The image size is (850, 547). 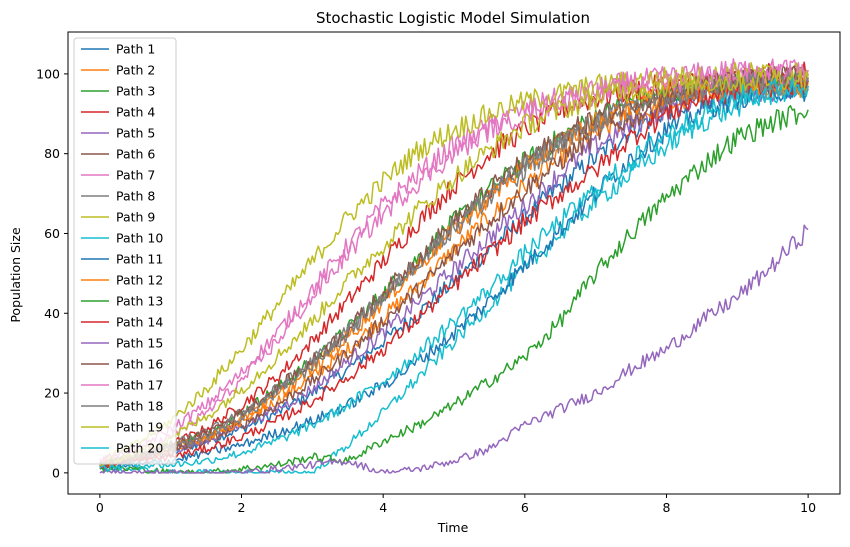 I want to click on y-tick-label: 80, so click(x=52, y=153).